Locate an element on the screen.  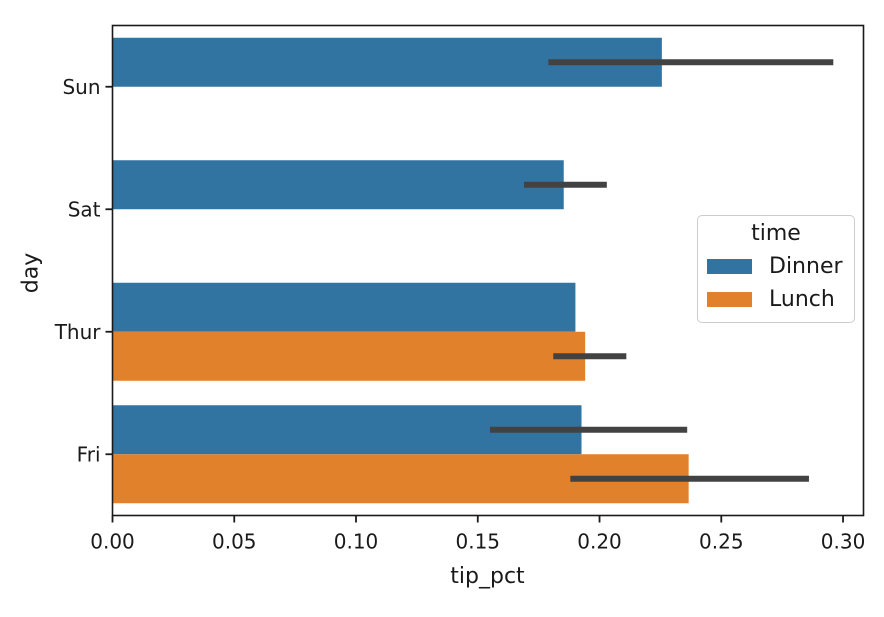
x-tick-label: 0.15 is located at coordinates (478, 542).